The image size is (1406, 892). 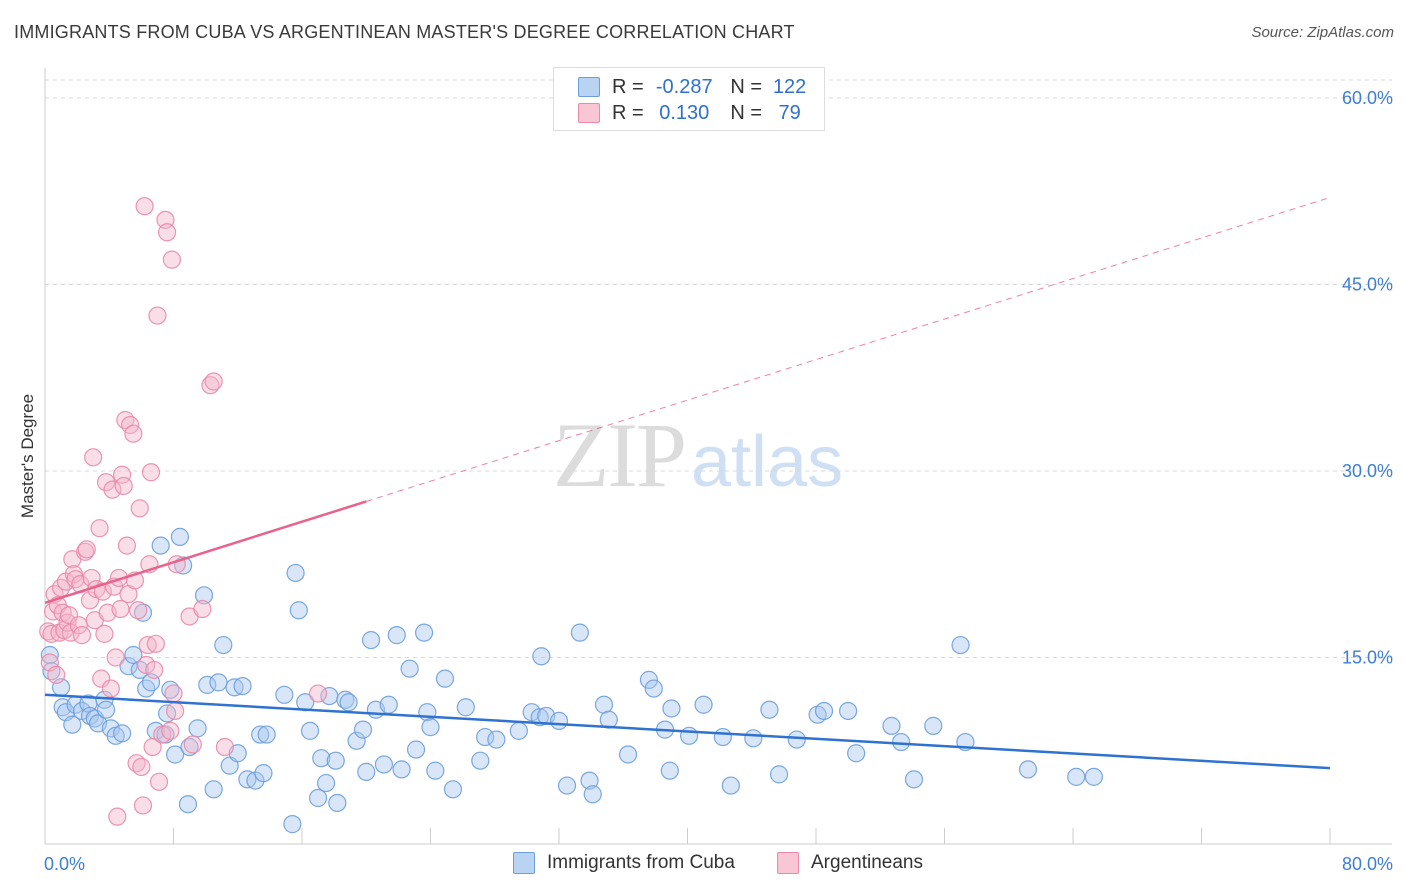 I want to click on trend-line-cuba, so click(x=687, y=731).